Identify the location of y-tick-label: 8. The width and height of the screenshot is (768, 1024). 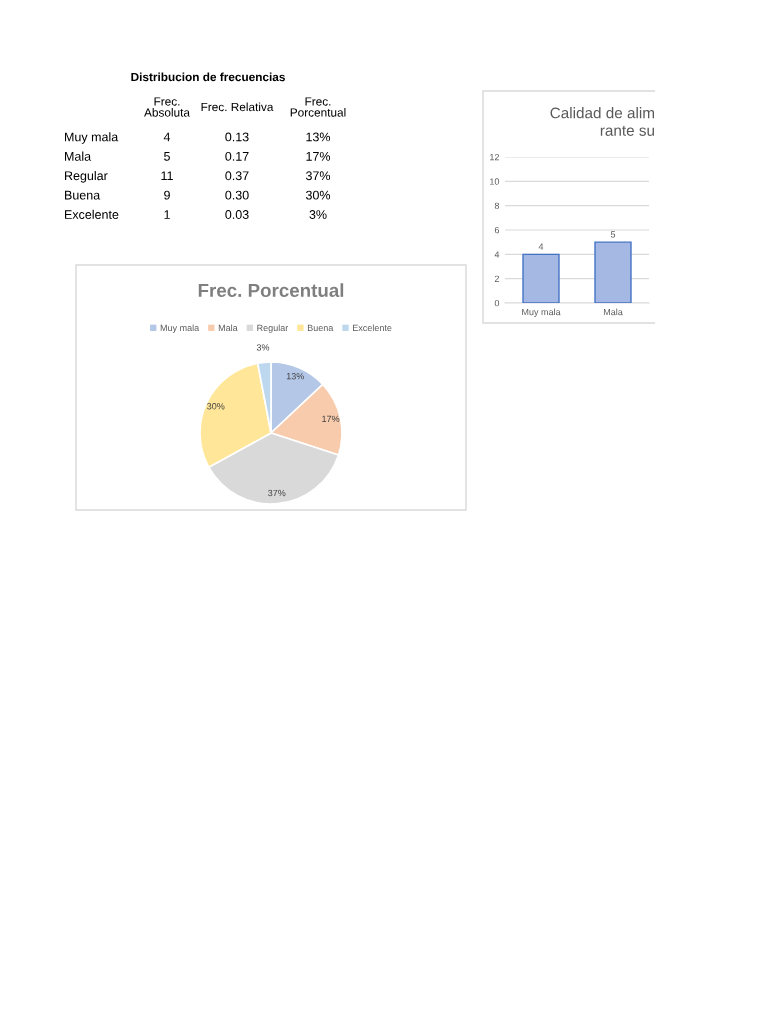
(497, 206).